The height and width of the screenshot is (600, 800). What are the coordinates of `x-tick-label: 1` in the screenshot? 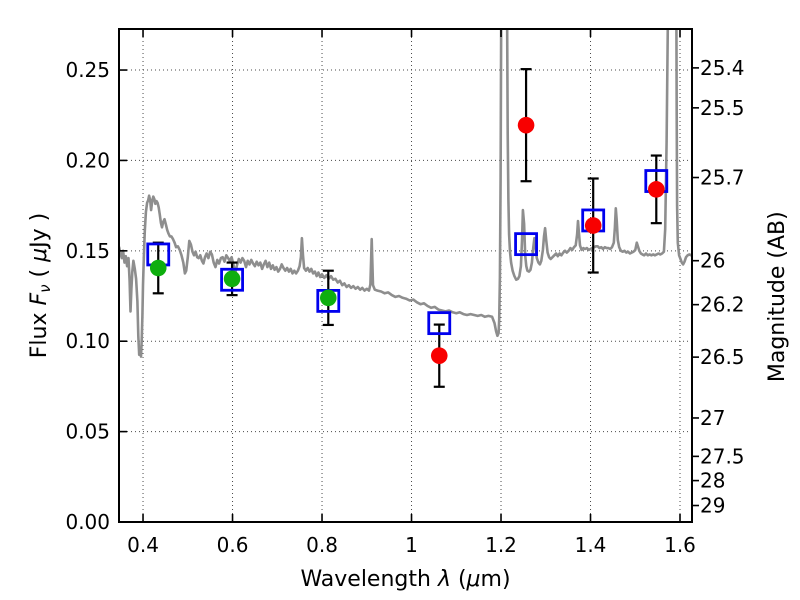 It's located at (411, 545).